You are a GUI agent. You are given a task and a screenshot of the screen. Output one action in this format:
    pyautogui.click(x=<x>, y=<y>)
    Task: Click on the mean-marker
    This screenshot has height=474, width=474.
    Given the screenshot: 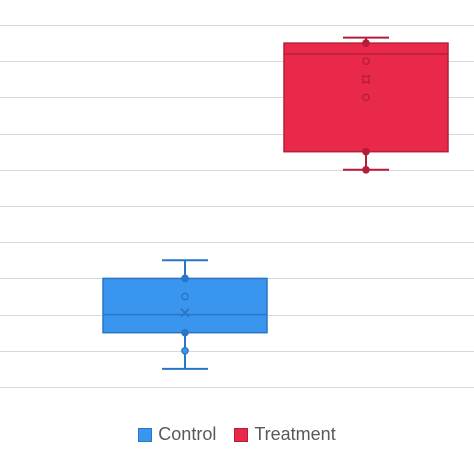 What is the action you would take?
    pyautogui.click(x=185, y=313)
    